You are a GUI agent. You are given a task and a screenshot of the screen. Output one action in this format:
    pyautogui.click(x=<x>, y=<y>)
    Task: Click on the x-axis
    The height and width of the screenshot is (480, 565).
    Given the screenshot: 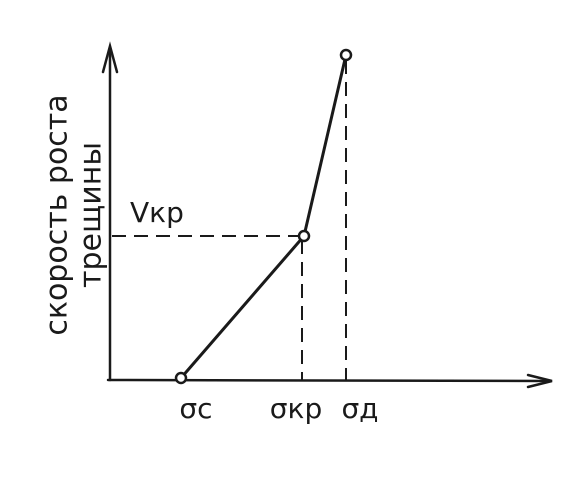 What is the action you would take?
    pyautogui.click(x=328, y=380)
    